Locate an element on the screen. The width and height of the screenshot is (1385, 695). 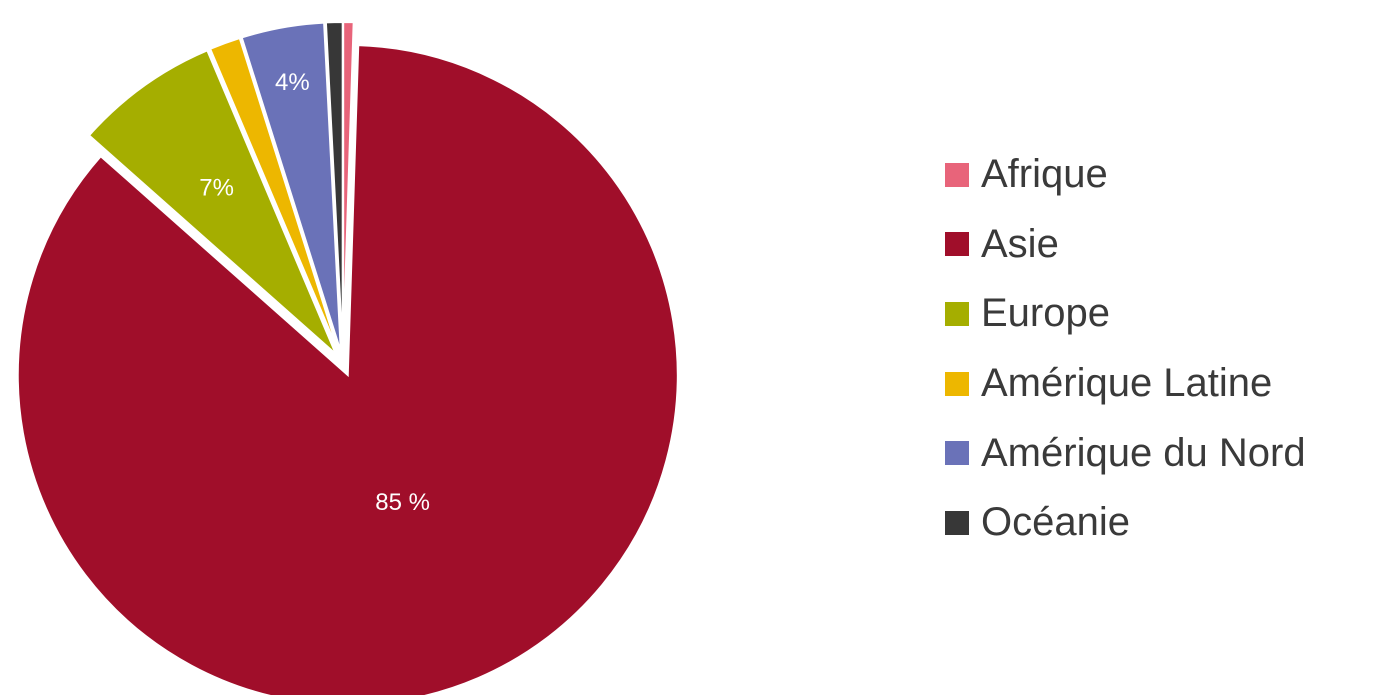
pie-slice-amerique-latine is located at coordinates (274, 195).